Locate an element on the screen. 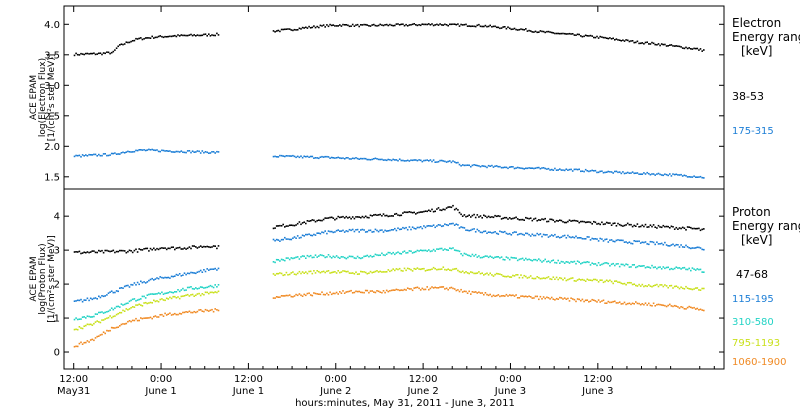  proton-legend-title-2: Energy range is located at coordinates (766, 226).